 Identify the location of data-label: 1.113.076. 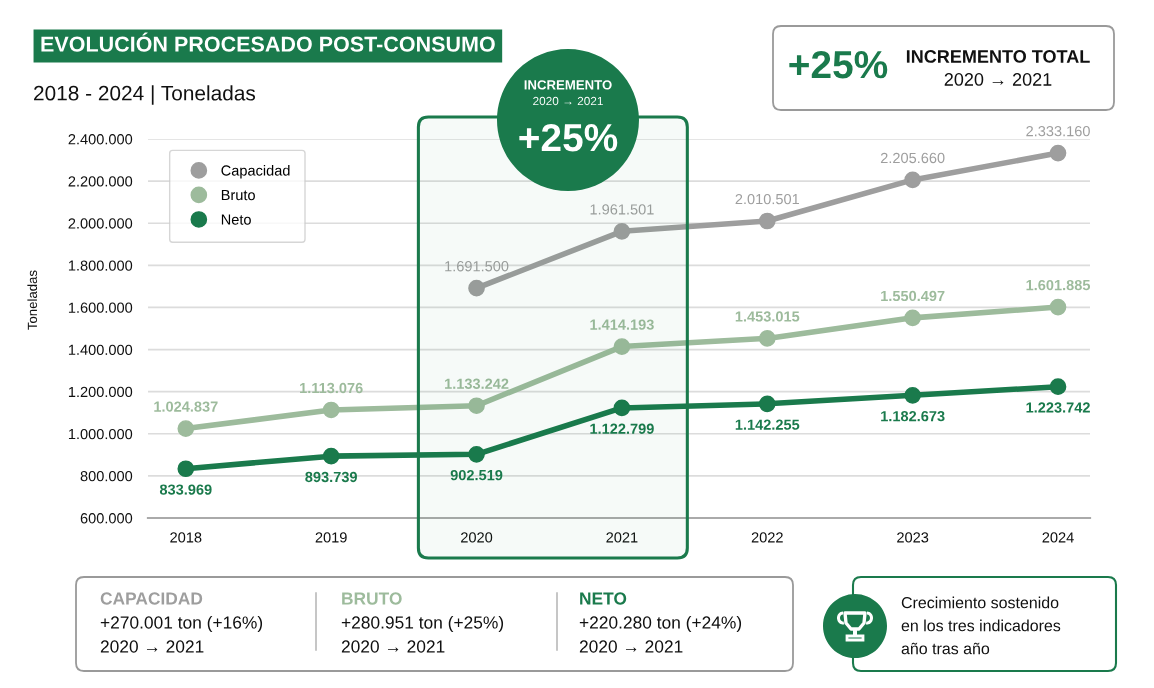
(331, 388).